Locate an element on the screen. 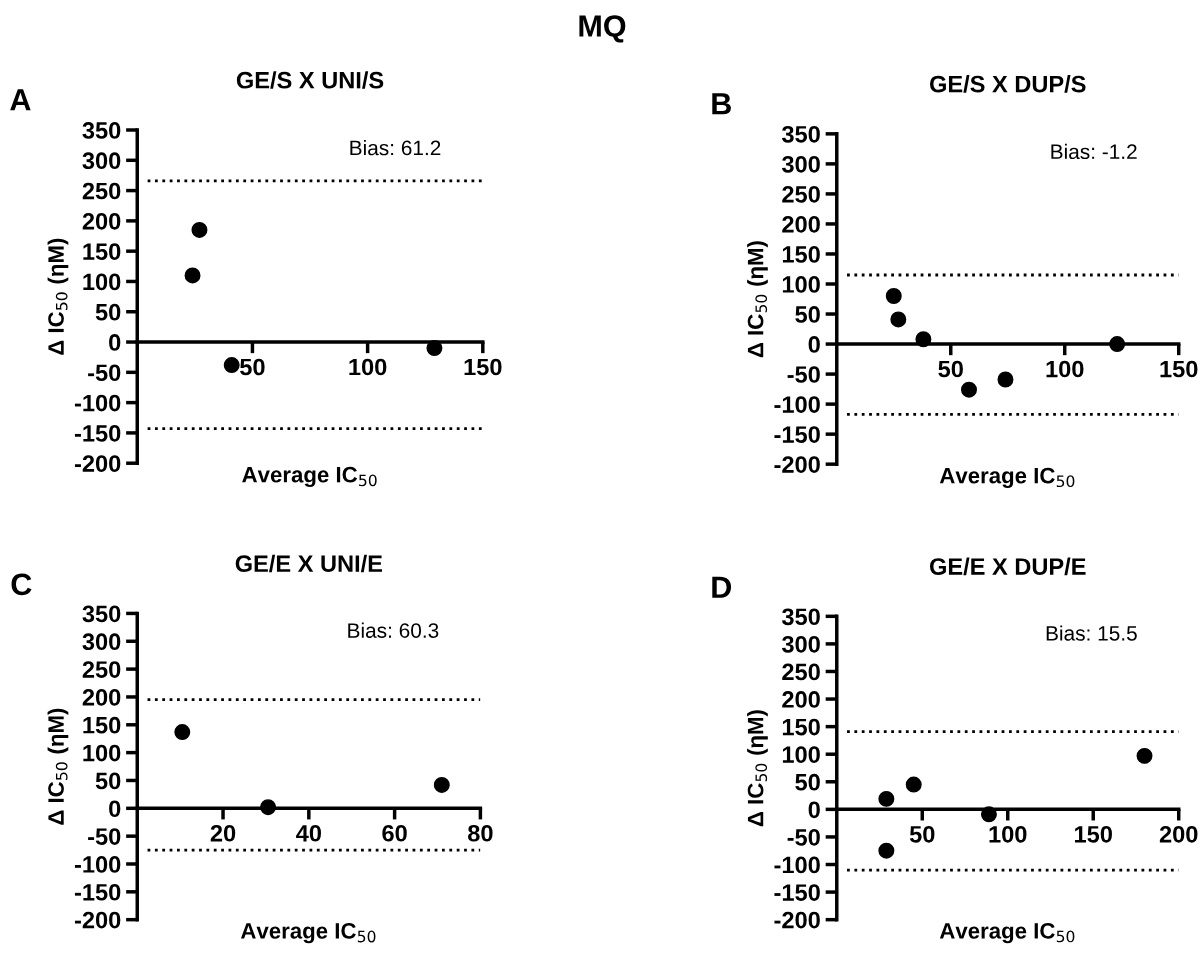 Image resolution: width=1204 pixels, height=963 pixels. x-tick-label: 60 is located at coordinates (394, 833).